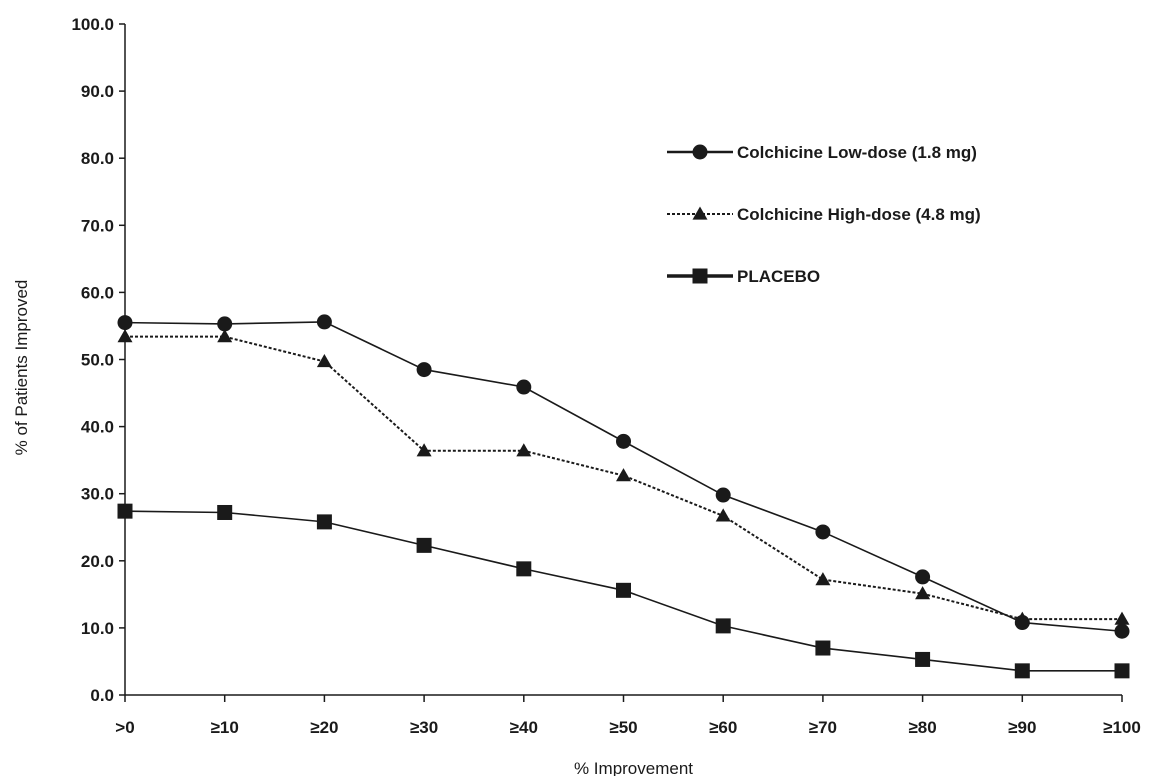 The height and width of the screenshot is (776, 1160). Describe the element at coordinates (92, 24) in the screenshot. I see `y-tick-label: 100.0` at that location.